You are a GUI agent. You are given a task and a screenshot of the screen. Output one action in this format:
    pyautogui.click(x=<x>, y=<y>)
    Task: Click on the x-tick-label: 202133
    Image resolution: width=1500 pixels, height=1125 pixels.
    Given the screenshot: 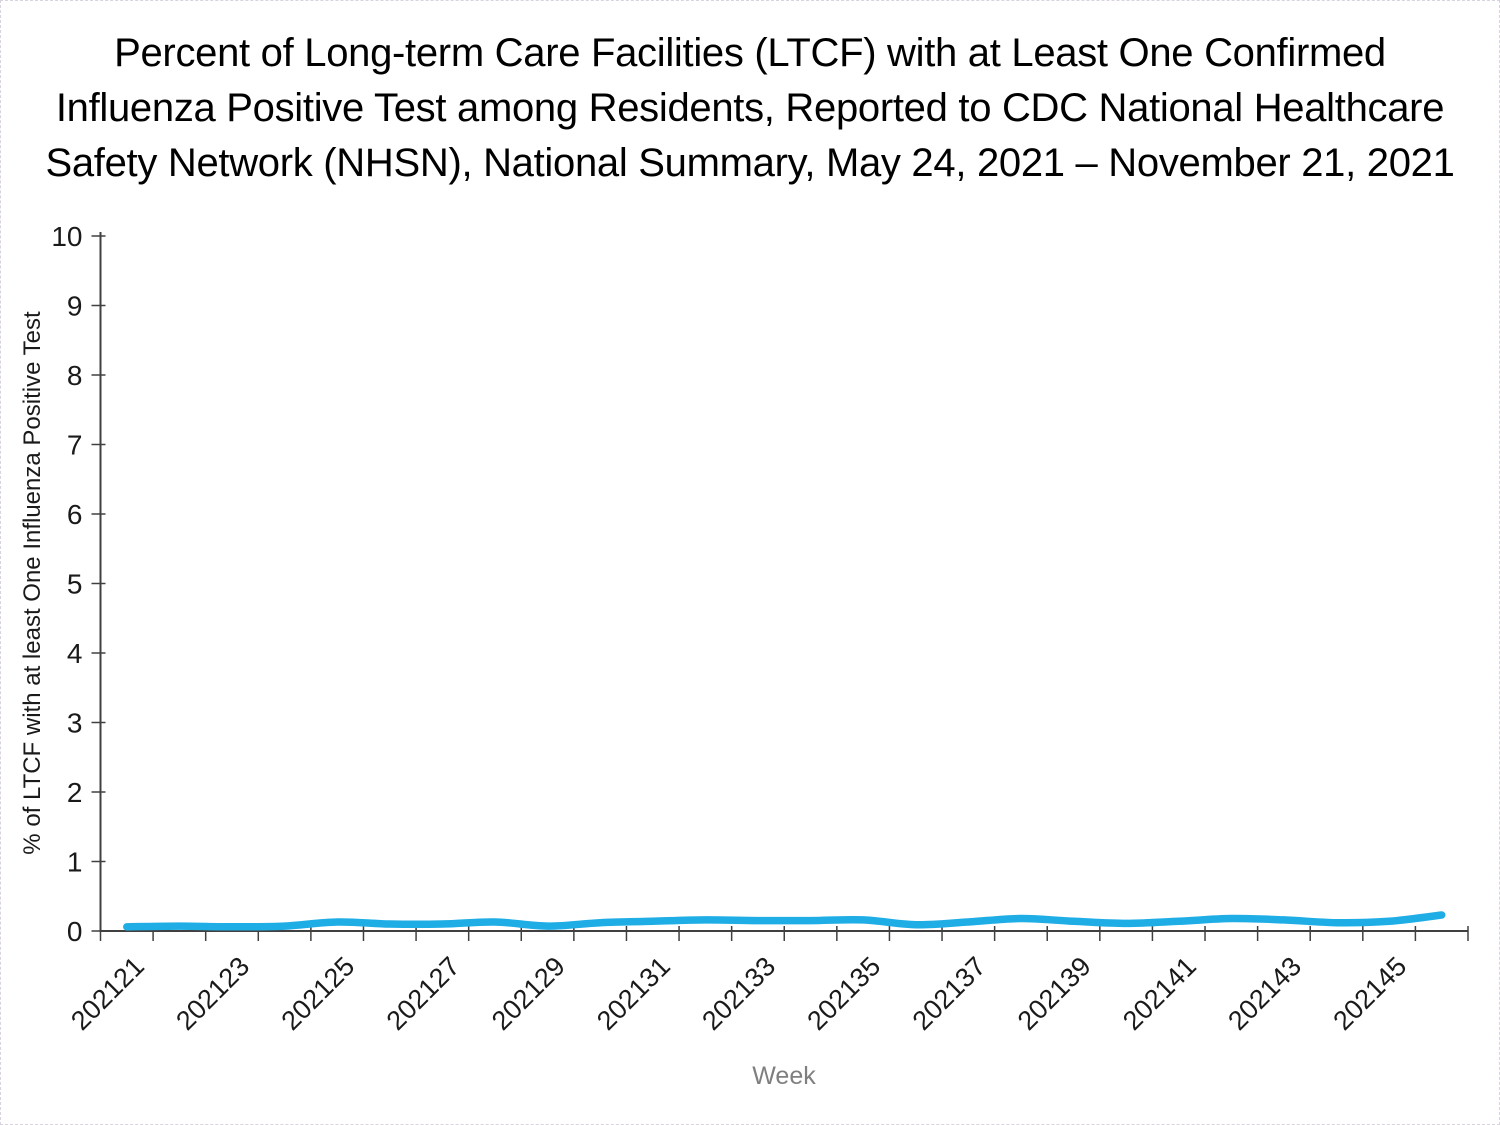 What is the action you would take?
    pyautogui.click(x=738, y=993)
    